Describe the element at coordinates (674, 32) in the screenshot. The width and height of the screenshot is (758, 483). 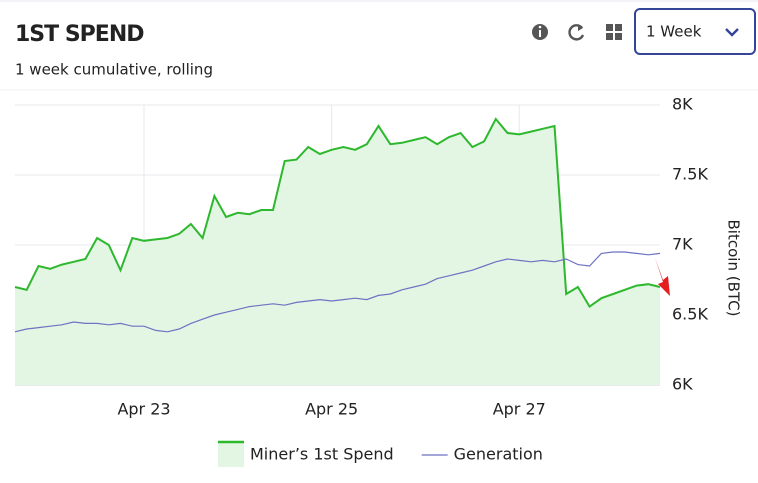
I see `dropdown-label: 1 Week` at that location.